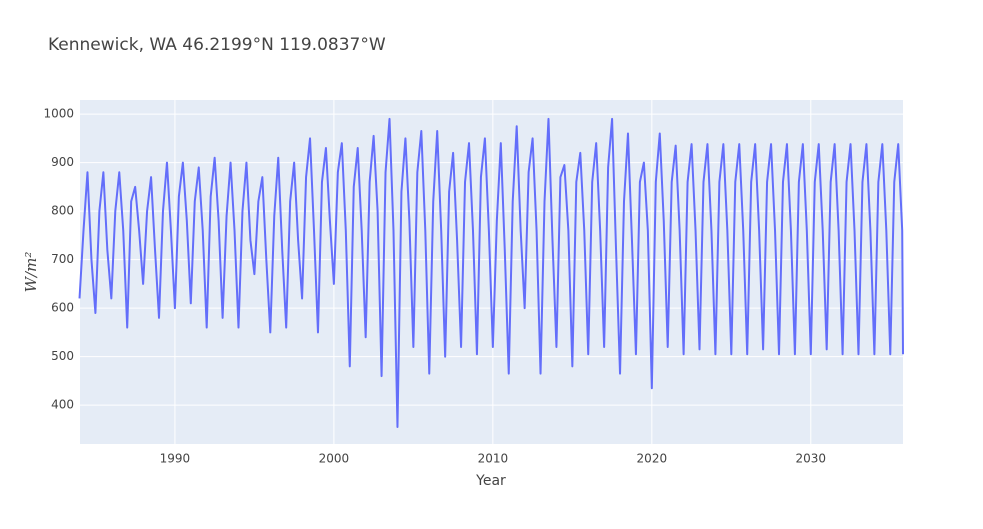  Describe the element at coordinates (493, 459) in the screenshot. I see `x-tick-label: 2010` at that location.